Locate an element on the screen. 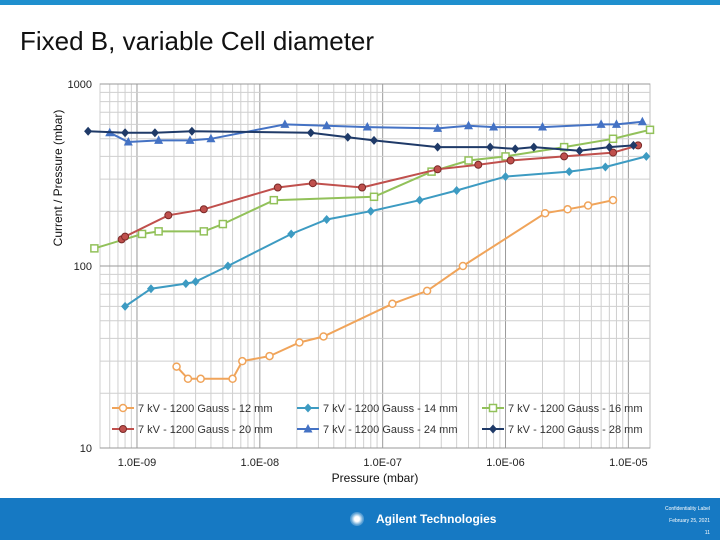 Image resolution: width=720 pixels, height=540 pixels. slide-title: Fixed B, variable Cell diameter is located at coordinates (197, 41).